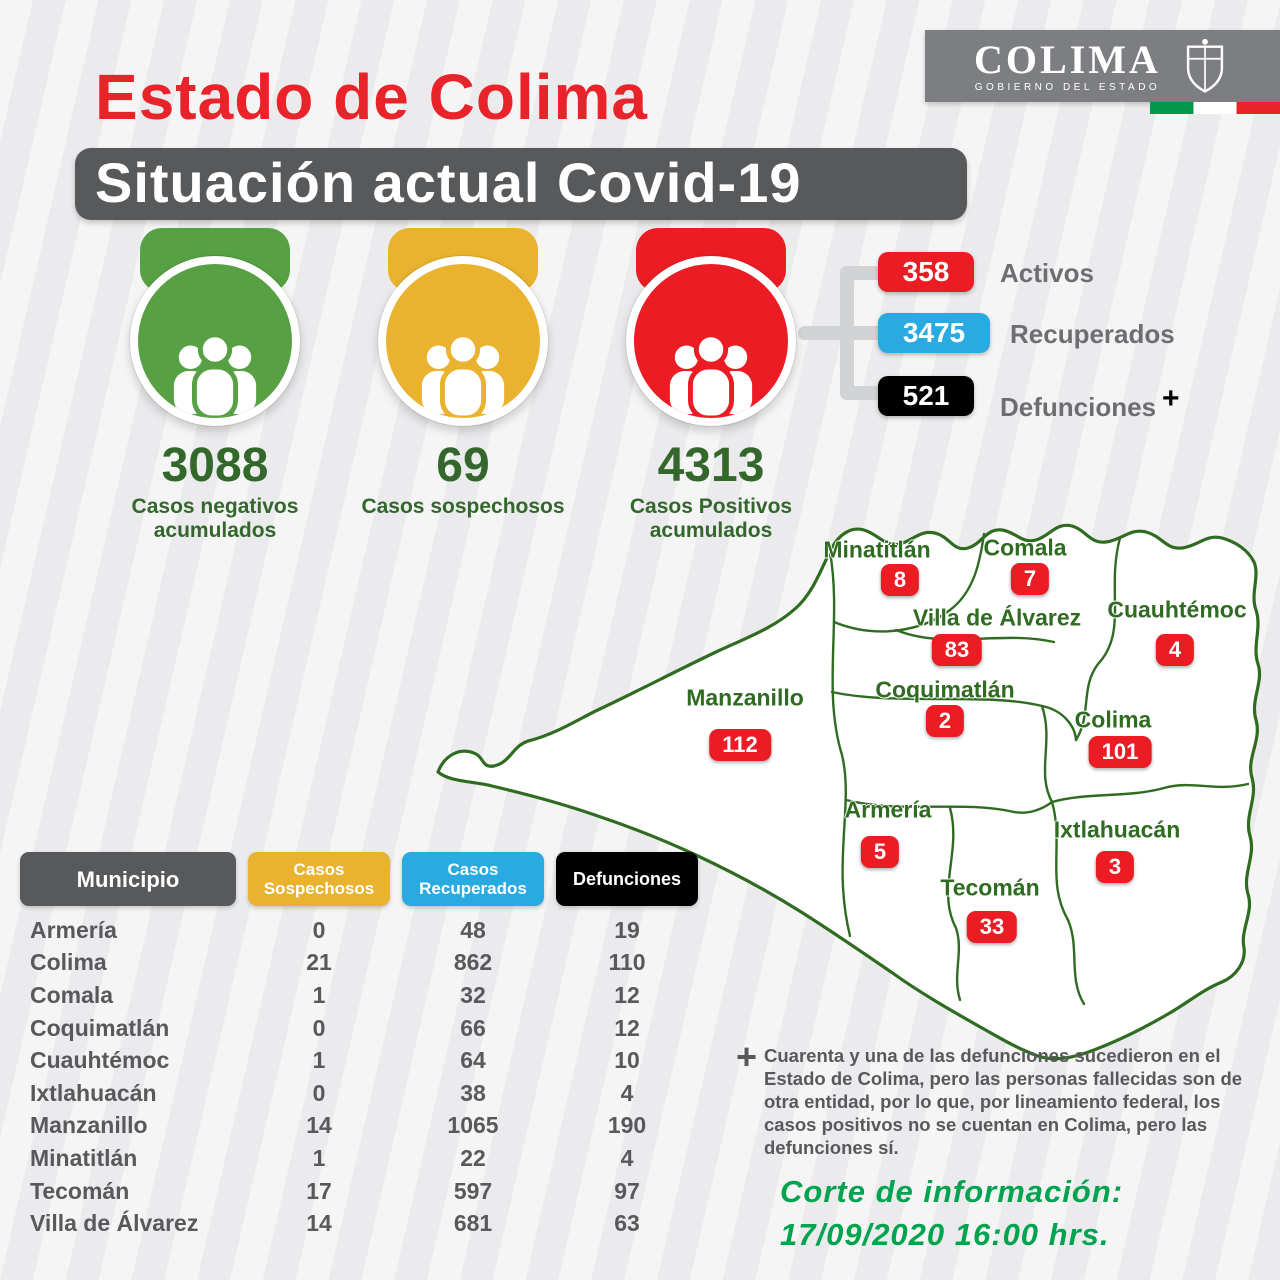 The image size is (1280, 1280). What do you see at coordinates (711, 465) in the screenshot?
I see `stat-value-positivos: 4313` at bounding box center [711, 465].